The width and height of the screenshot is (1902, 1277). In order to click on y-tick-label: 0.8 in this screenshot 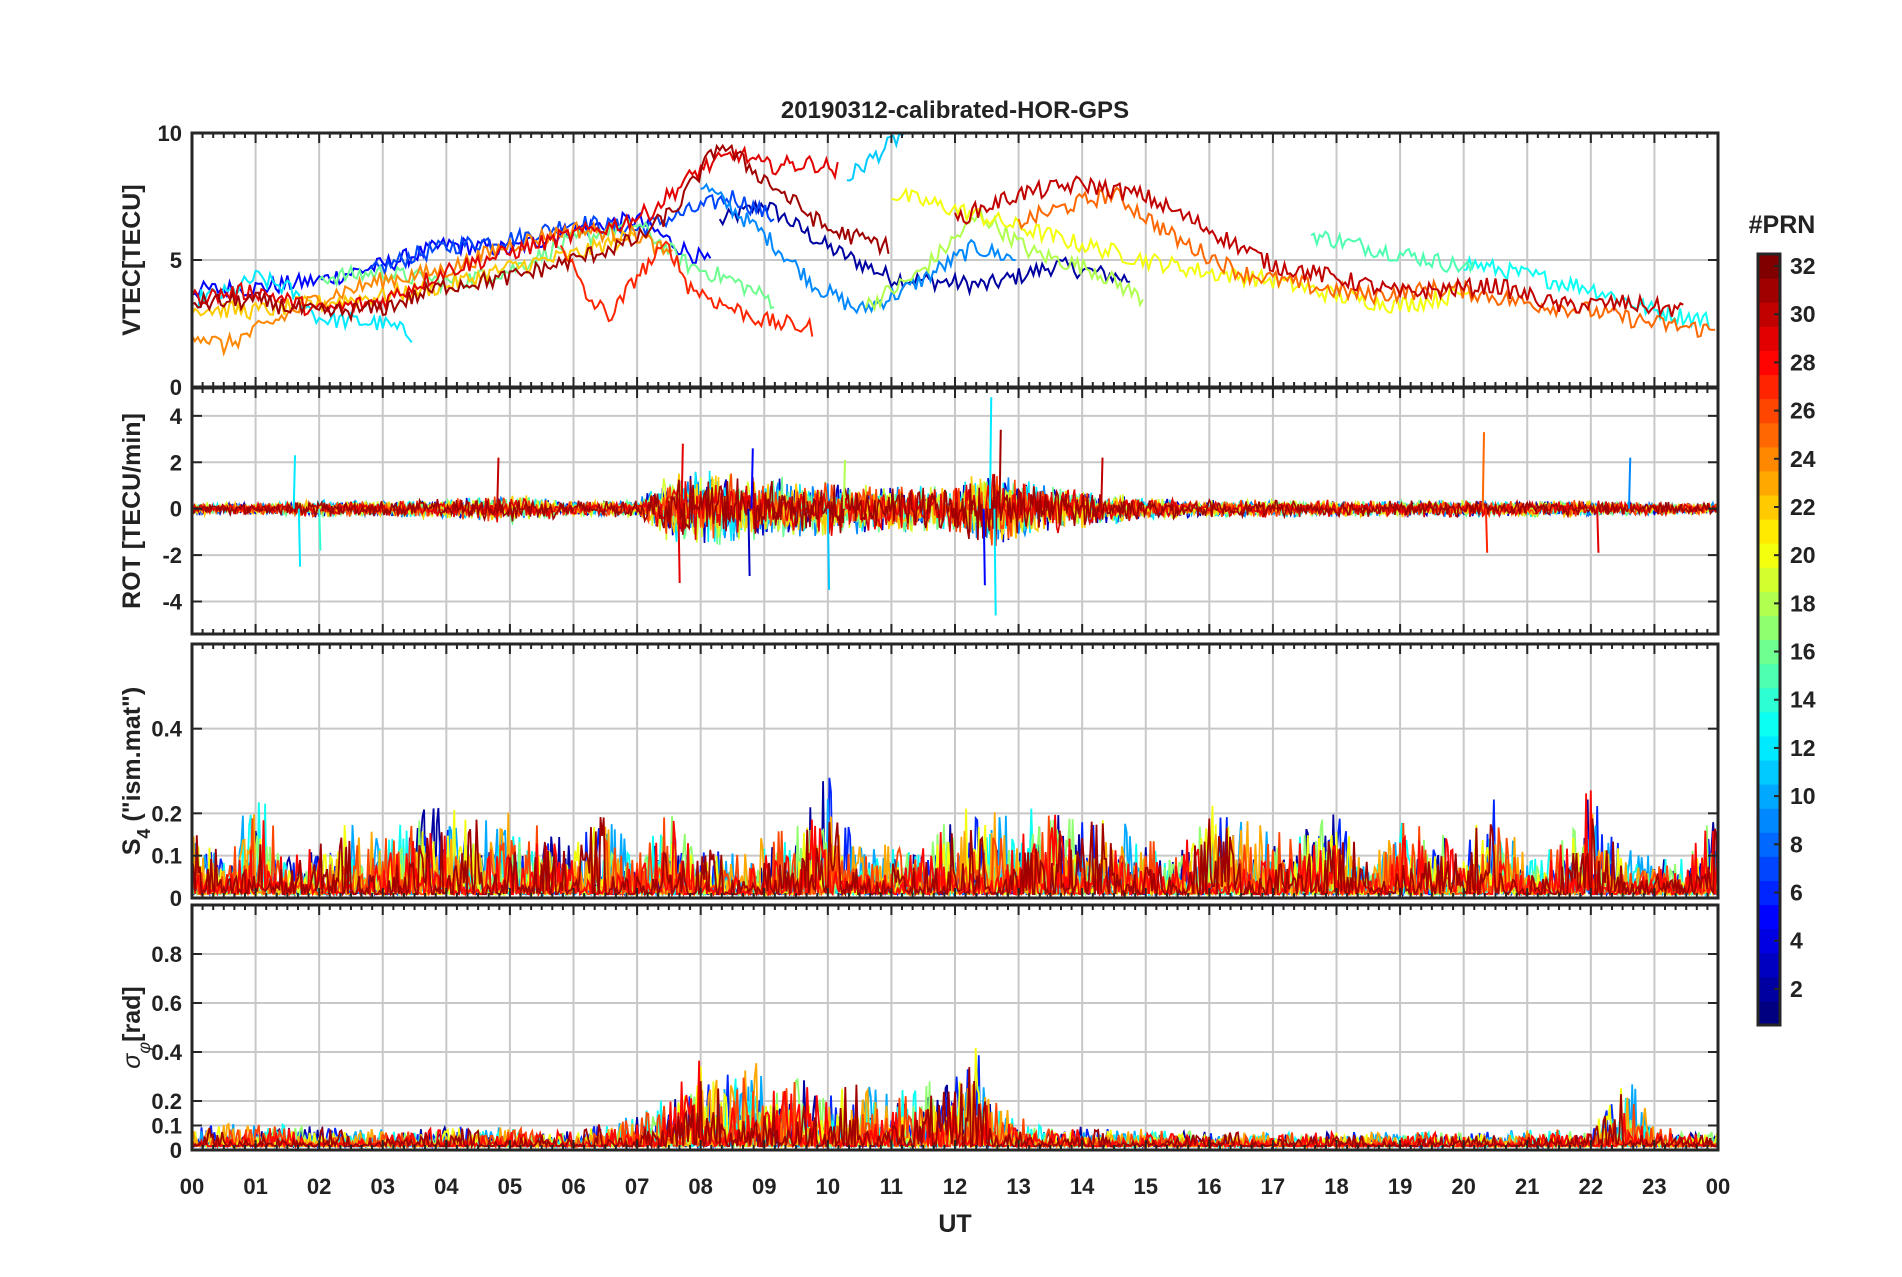, I will do `click(166, 954)`.